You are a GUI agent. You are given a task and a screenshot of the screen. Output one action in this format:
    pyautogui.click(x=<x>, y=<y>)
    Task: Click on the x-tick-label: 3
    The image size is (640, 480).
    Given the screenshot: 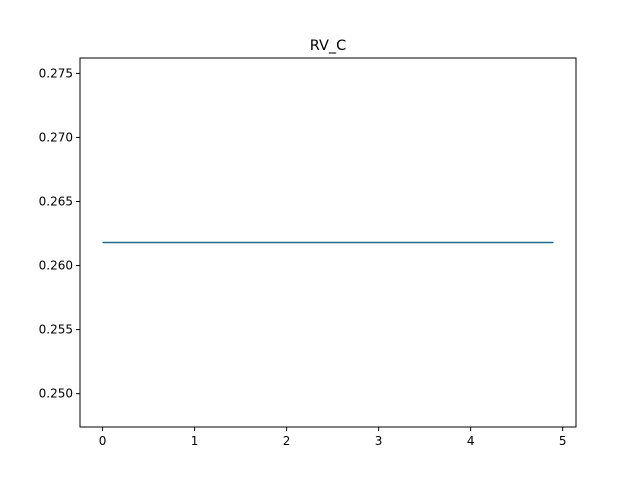 What is the action you would take?
    pyautogui.click(x=379, y=441)
    